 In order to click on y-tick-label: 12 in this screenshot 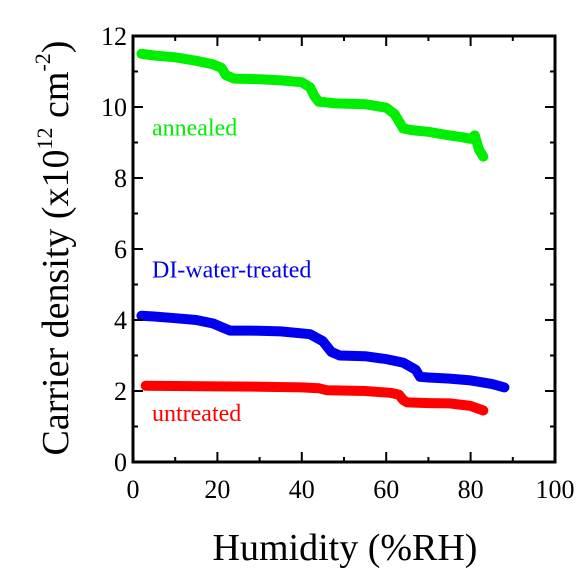, I will do `click(114, 36)`.